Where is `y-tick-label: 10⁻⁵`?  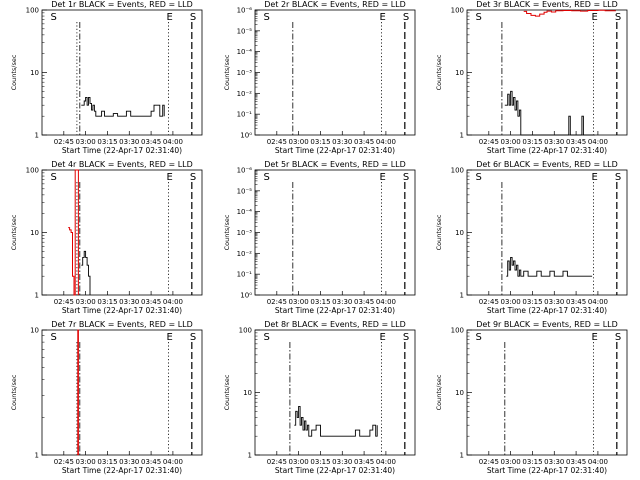
y-tick-label: 10⁻⁵ is located at coordinates (245, 31).